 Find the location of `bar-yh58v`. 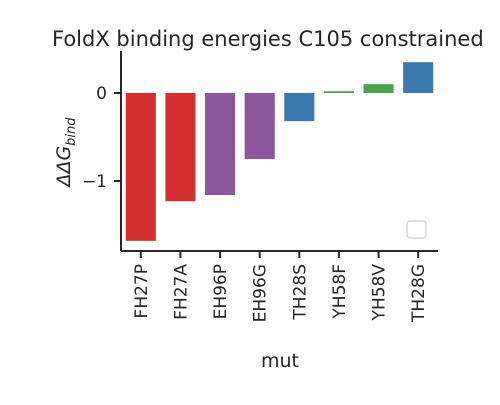

bar-yh58v is located at coordinates (378, 88).